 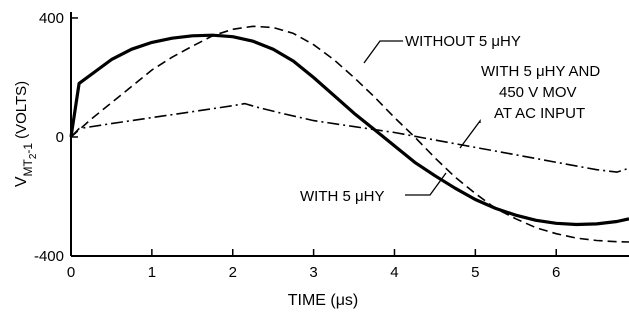 I want to click on y-axis-ticks: 400 0 -400, so click(x=56, y=137).